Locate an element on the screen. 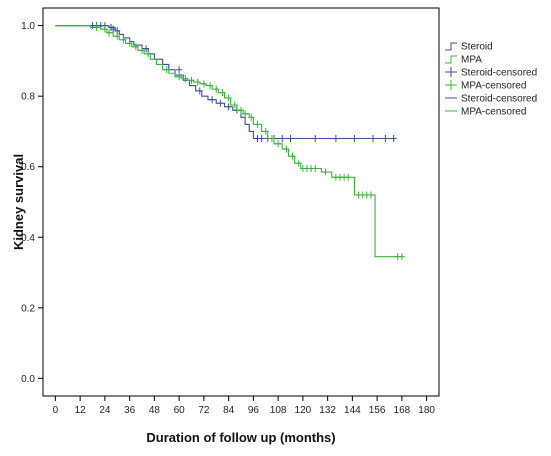 This screenshot has height=456, width=551. x-axis-title: Duration of follow up (months) is located at coordinates (240, 437).